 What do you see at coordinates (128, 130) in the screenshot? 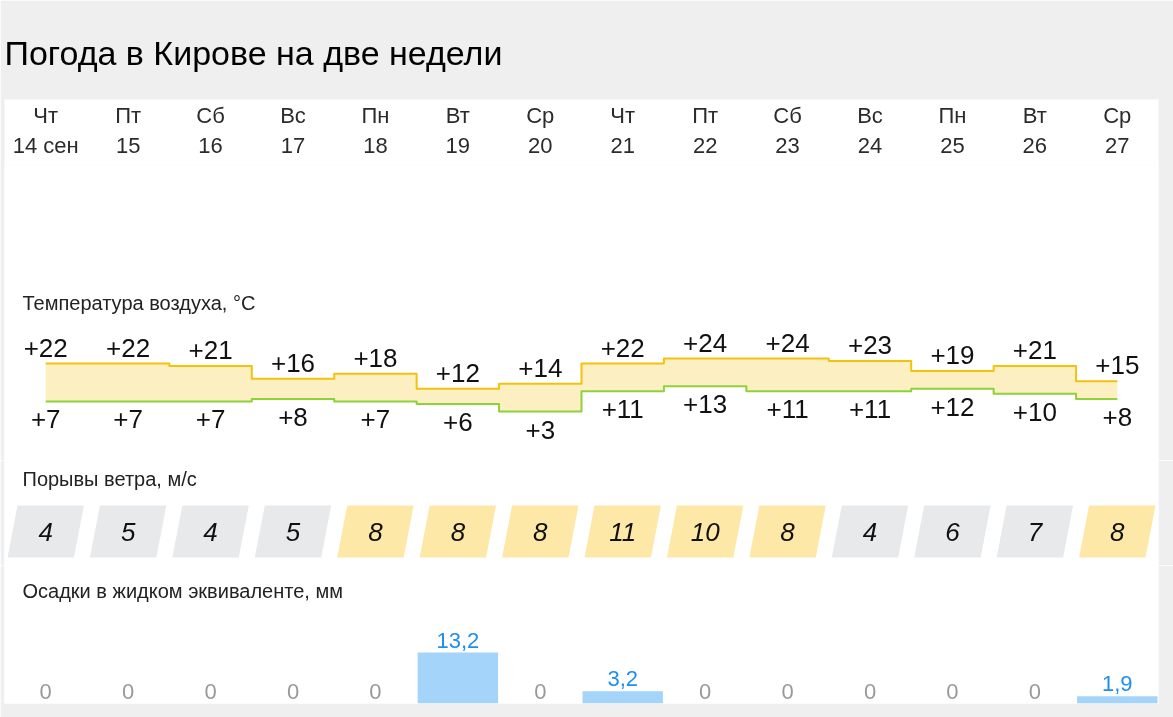
I see `x-tick-label: Пт 15` at bounding box center [128, 130].